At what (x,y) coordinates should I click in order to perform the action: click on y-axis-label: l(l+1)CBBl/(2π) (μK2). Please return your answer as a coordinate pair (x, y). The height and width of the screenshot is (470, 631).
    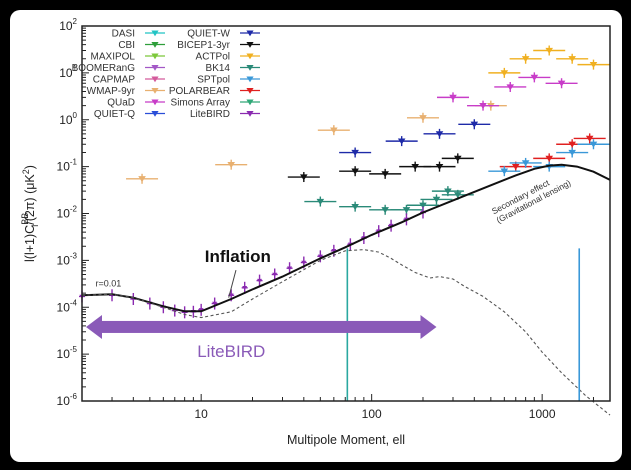
    Looking at the image, I should click on (30, 213).